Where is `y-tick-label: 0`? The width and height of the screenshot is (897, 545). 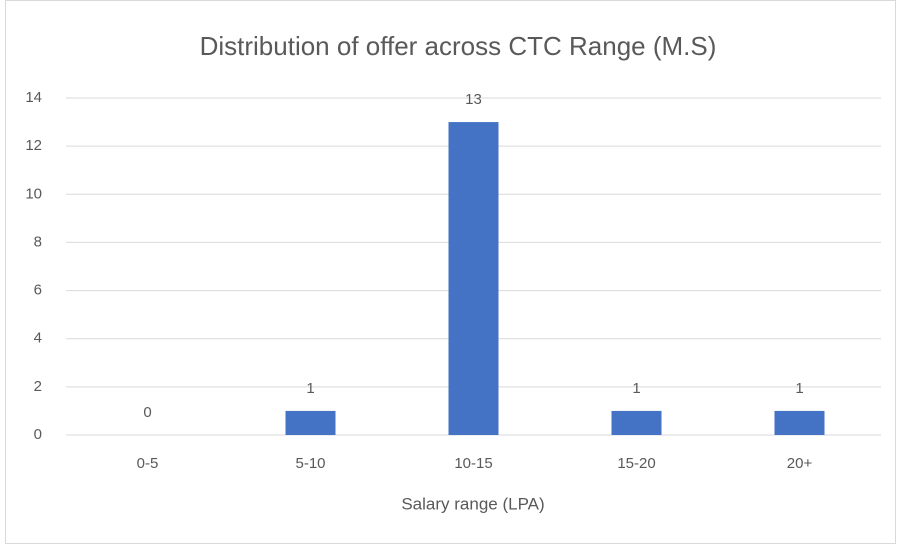
y-tick-label: 0 is located at coordinates (38, 434).